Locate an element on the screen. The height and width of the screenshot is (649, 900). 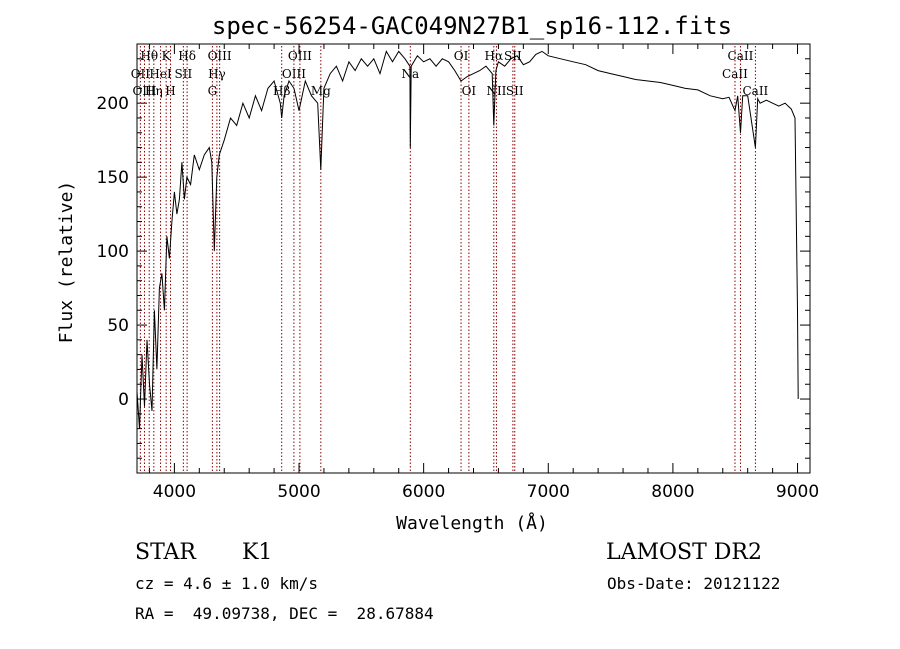
y-tick-label: 0 is located at coordinates (123, 400).